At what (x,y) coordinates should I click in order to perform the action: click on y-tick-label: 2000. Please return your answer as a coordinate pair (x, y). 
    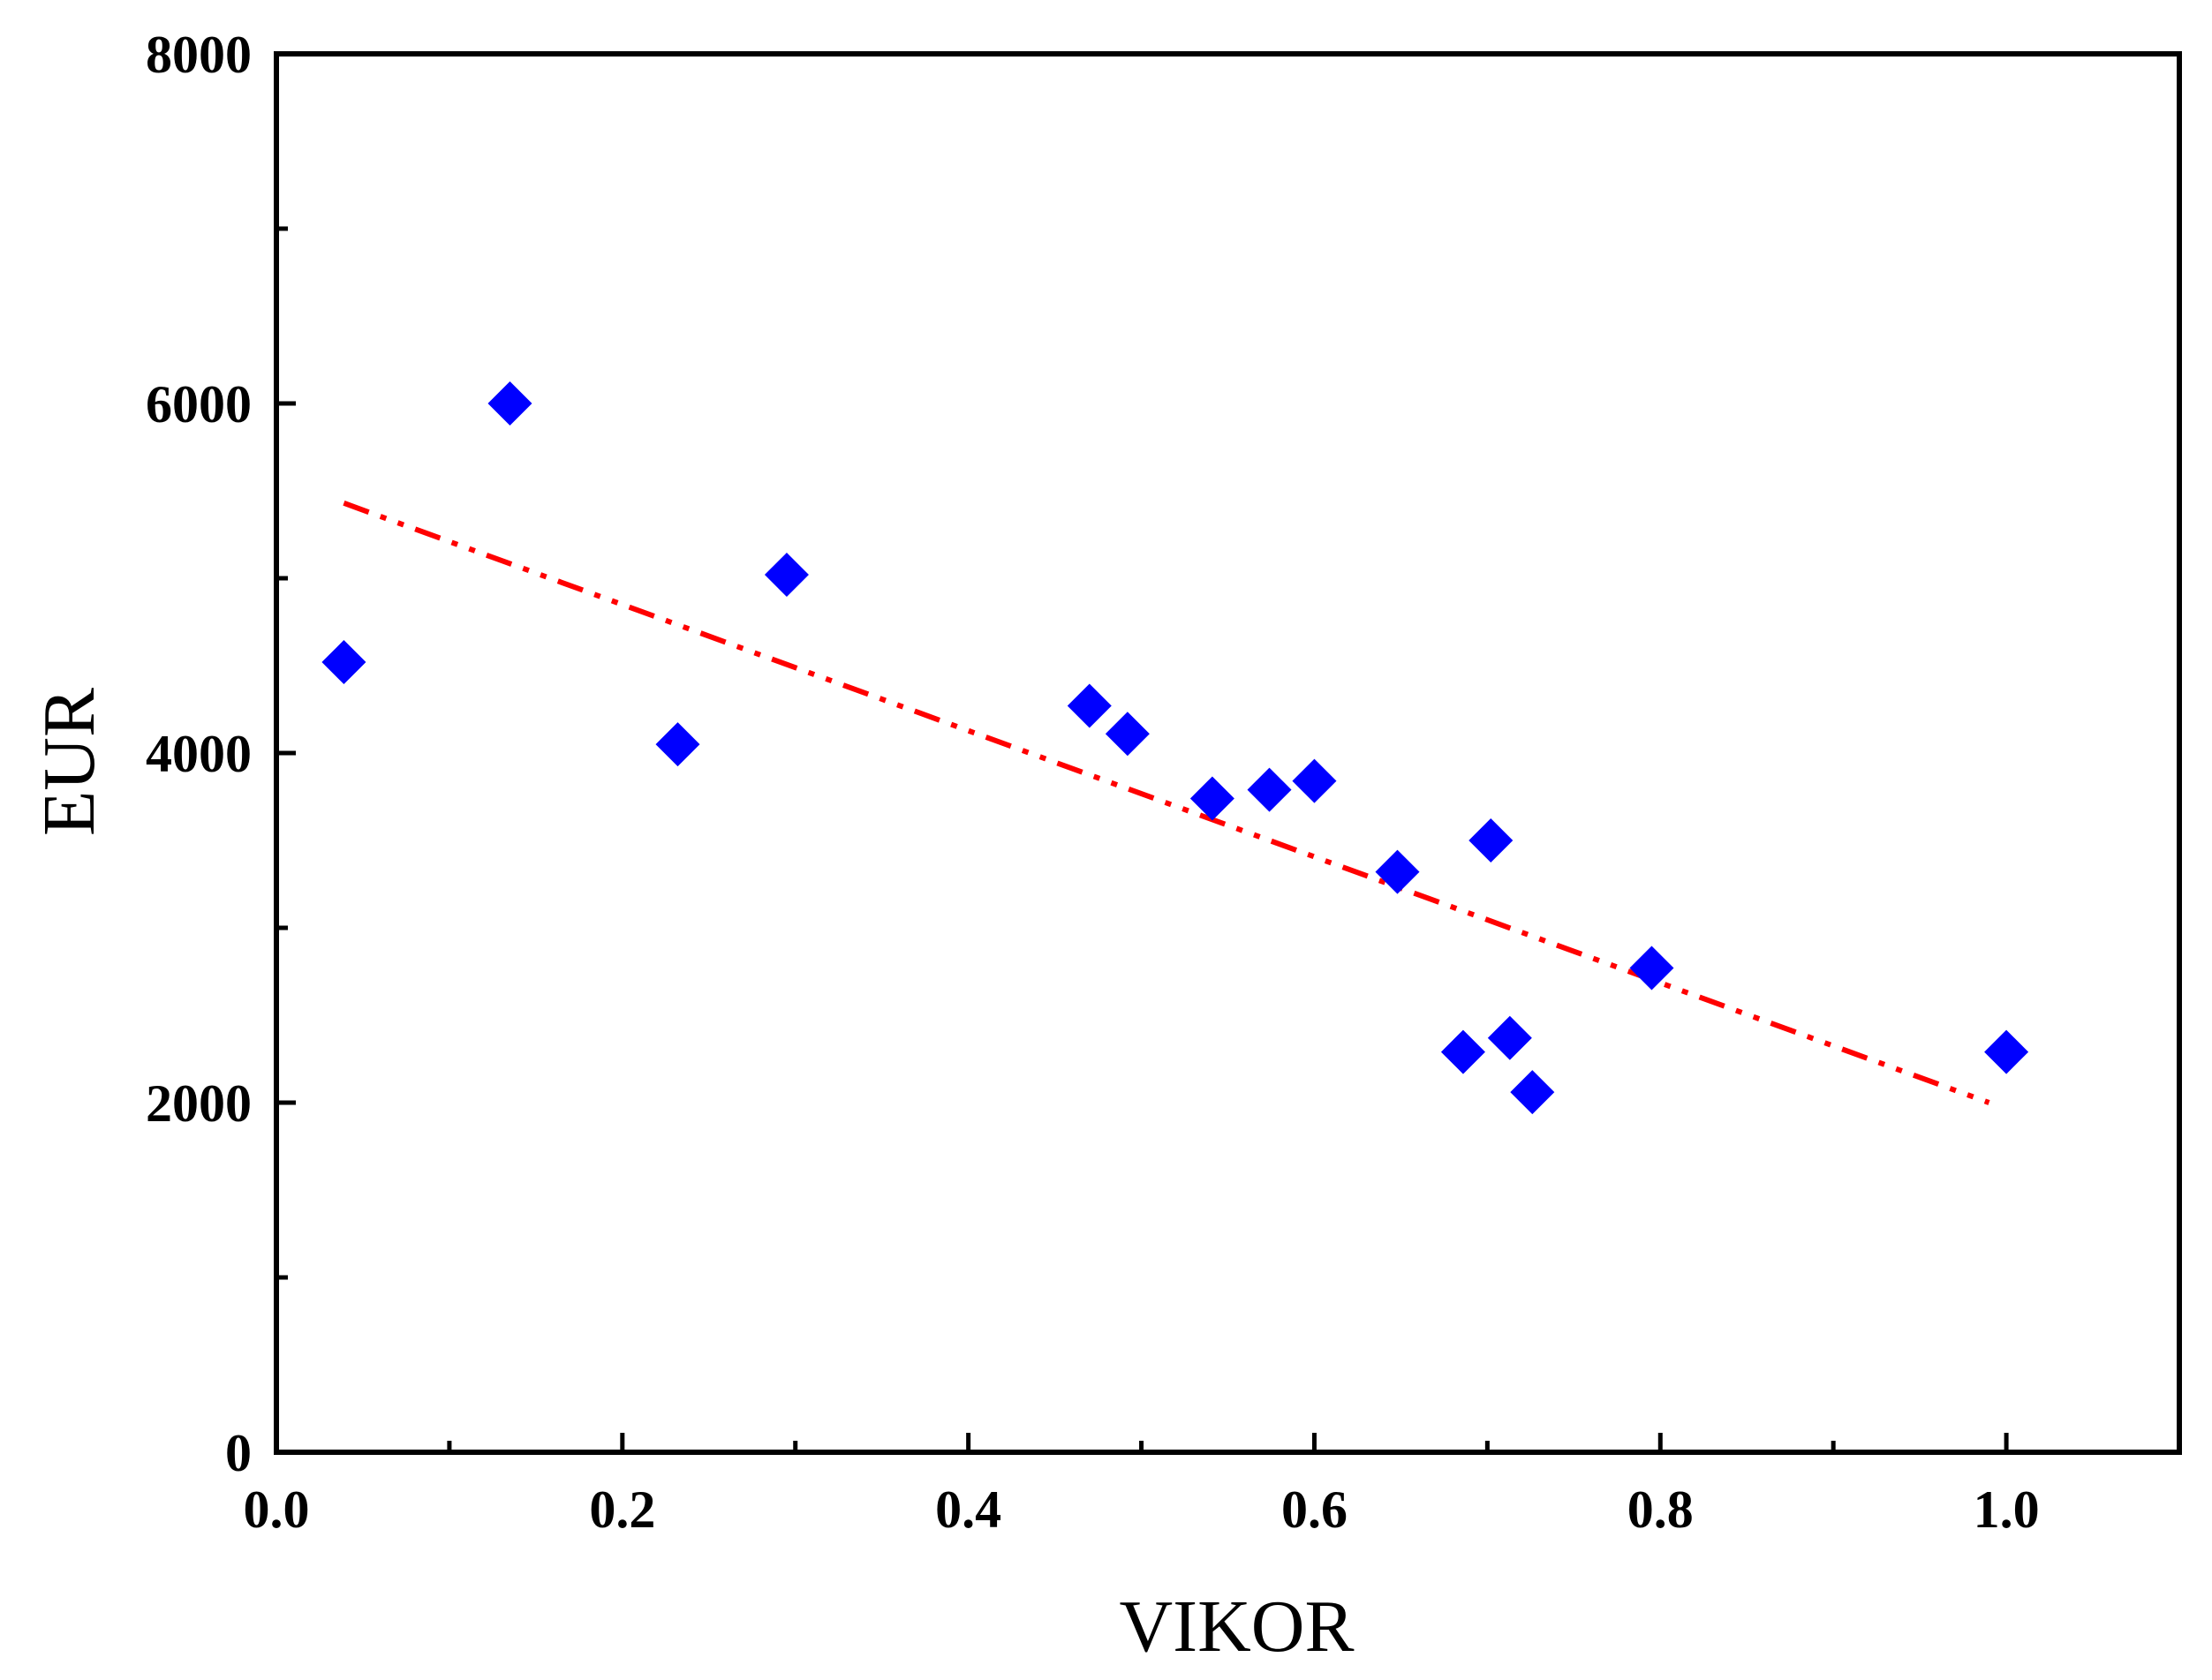
    Looking at the image, I should click on (199, 1103).